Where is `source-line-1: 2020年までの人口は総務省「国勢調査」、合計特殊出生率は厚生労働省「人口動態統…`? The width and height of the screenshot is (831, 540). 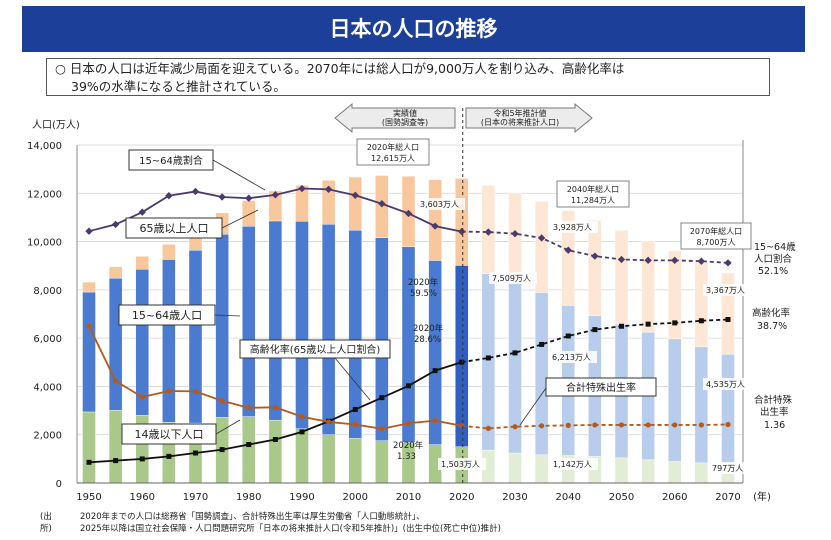
source-line-1: 2020年までの人口は総務省「国勢調査」、合計特殊出生率は厚生労働省「人口動態統… is located at coordinates (252, 517).